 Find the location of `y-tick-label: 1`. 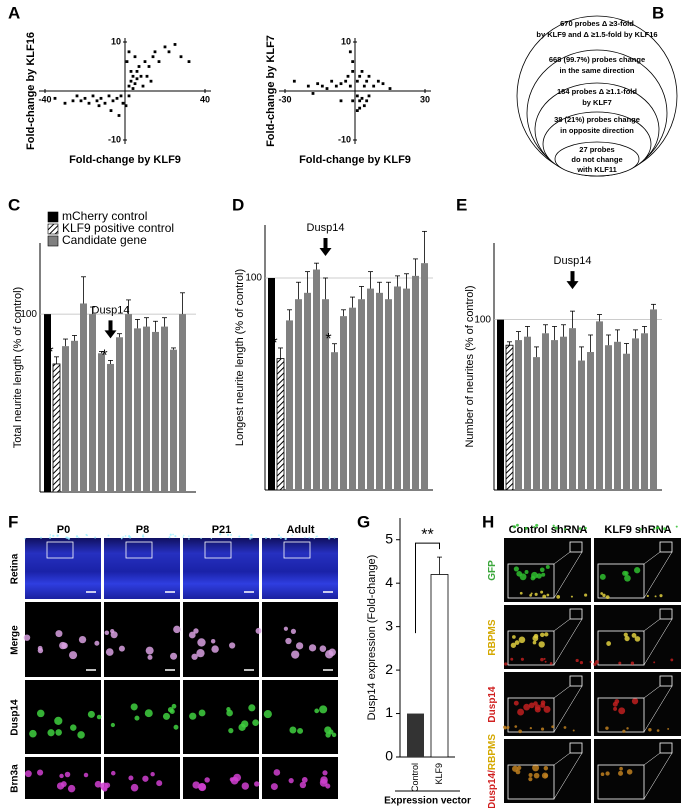

y-tick-label: 1 is located at coordinates (389, 712).